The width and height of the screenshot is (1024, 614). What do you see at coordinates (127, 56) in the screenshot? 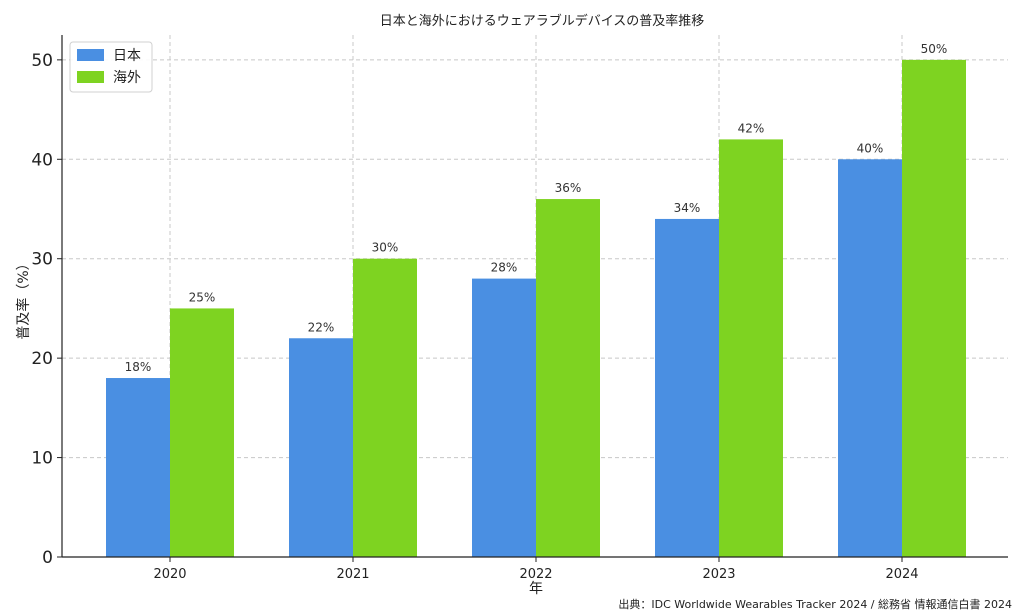
I see `legend-label: 日本` at bounding box center [127, 56].